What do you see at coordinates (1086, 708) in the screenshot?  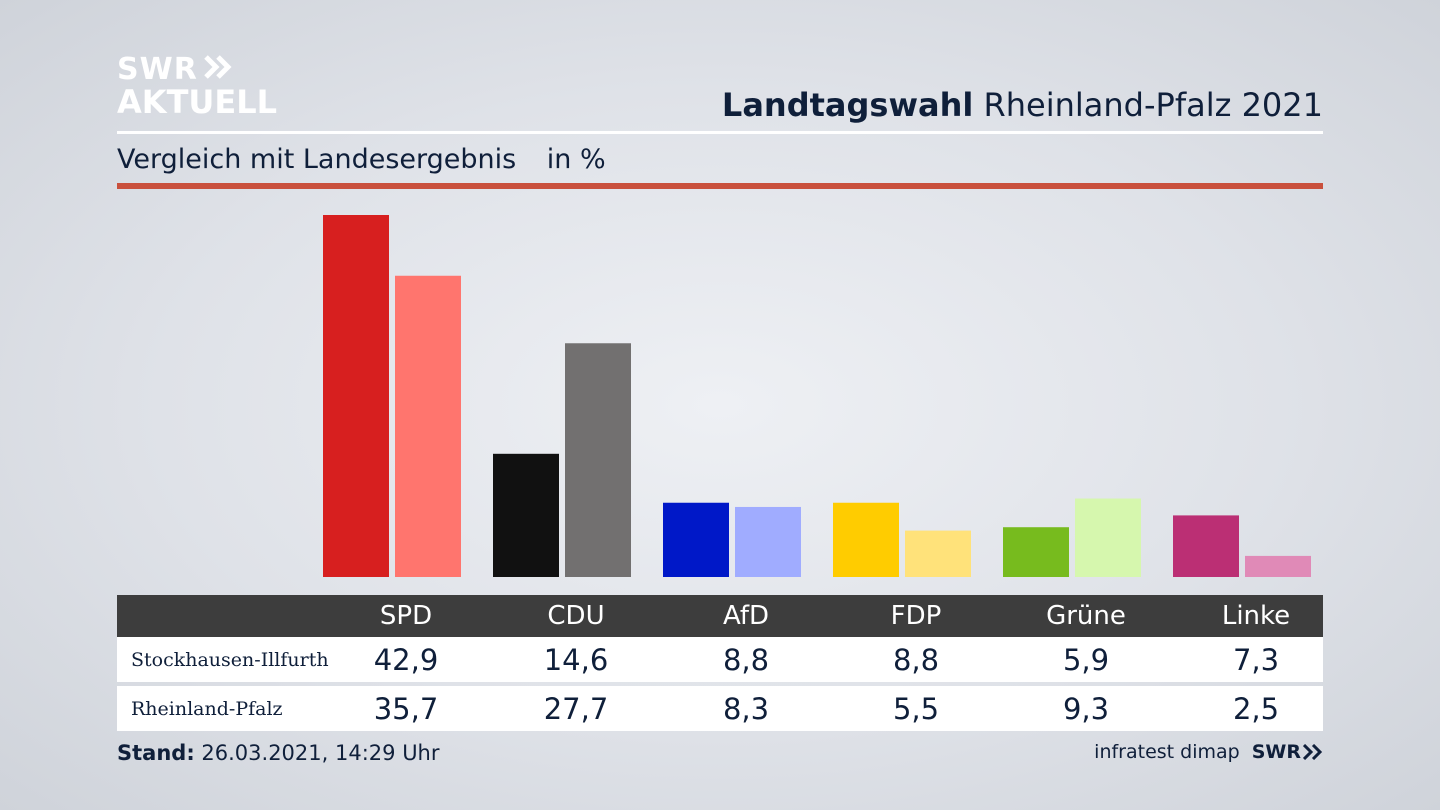 I see `value-cell-grne: 9,3` at bounding box center [1086, 708].